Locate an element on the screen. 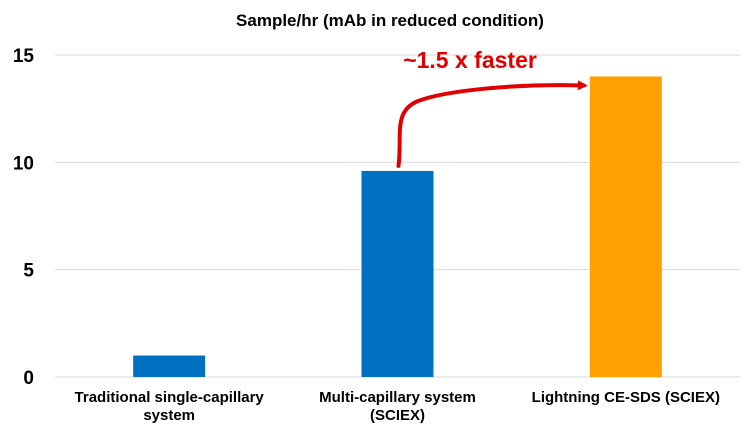 Image resolution: width=750 pixels, height=434 pixels. x-tick-label: Traditional single-capillary is located at coordinates (170, 397).